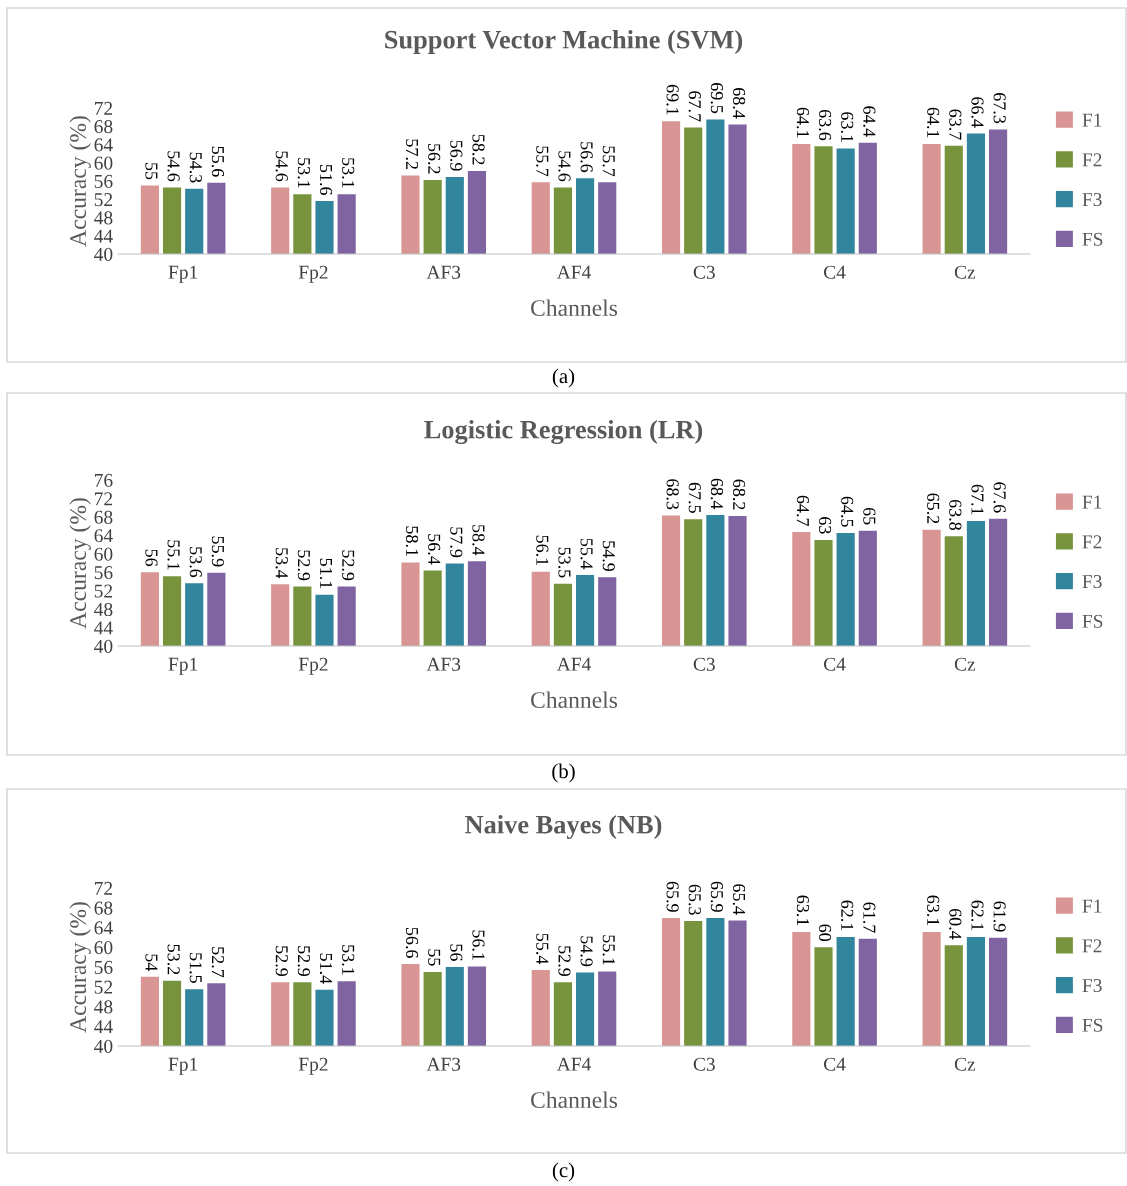 Image resolution: width=1127 pixels, height=1186 pixels. What do you see at coordinates (694, 106) in the screenshot?
I see `data-label: 67.7` at bounding box center [694, 106].